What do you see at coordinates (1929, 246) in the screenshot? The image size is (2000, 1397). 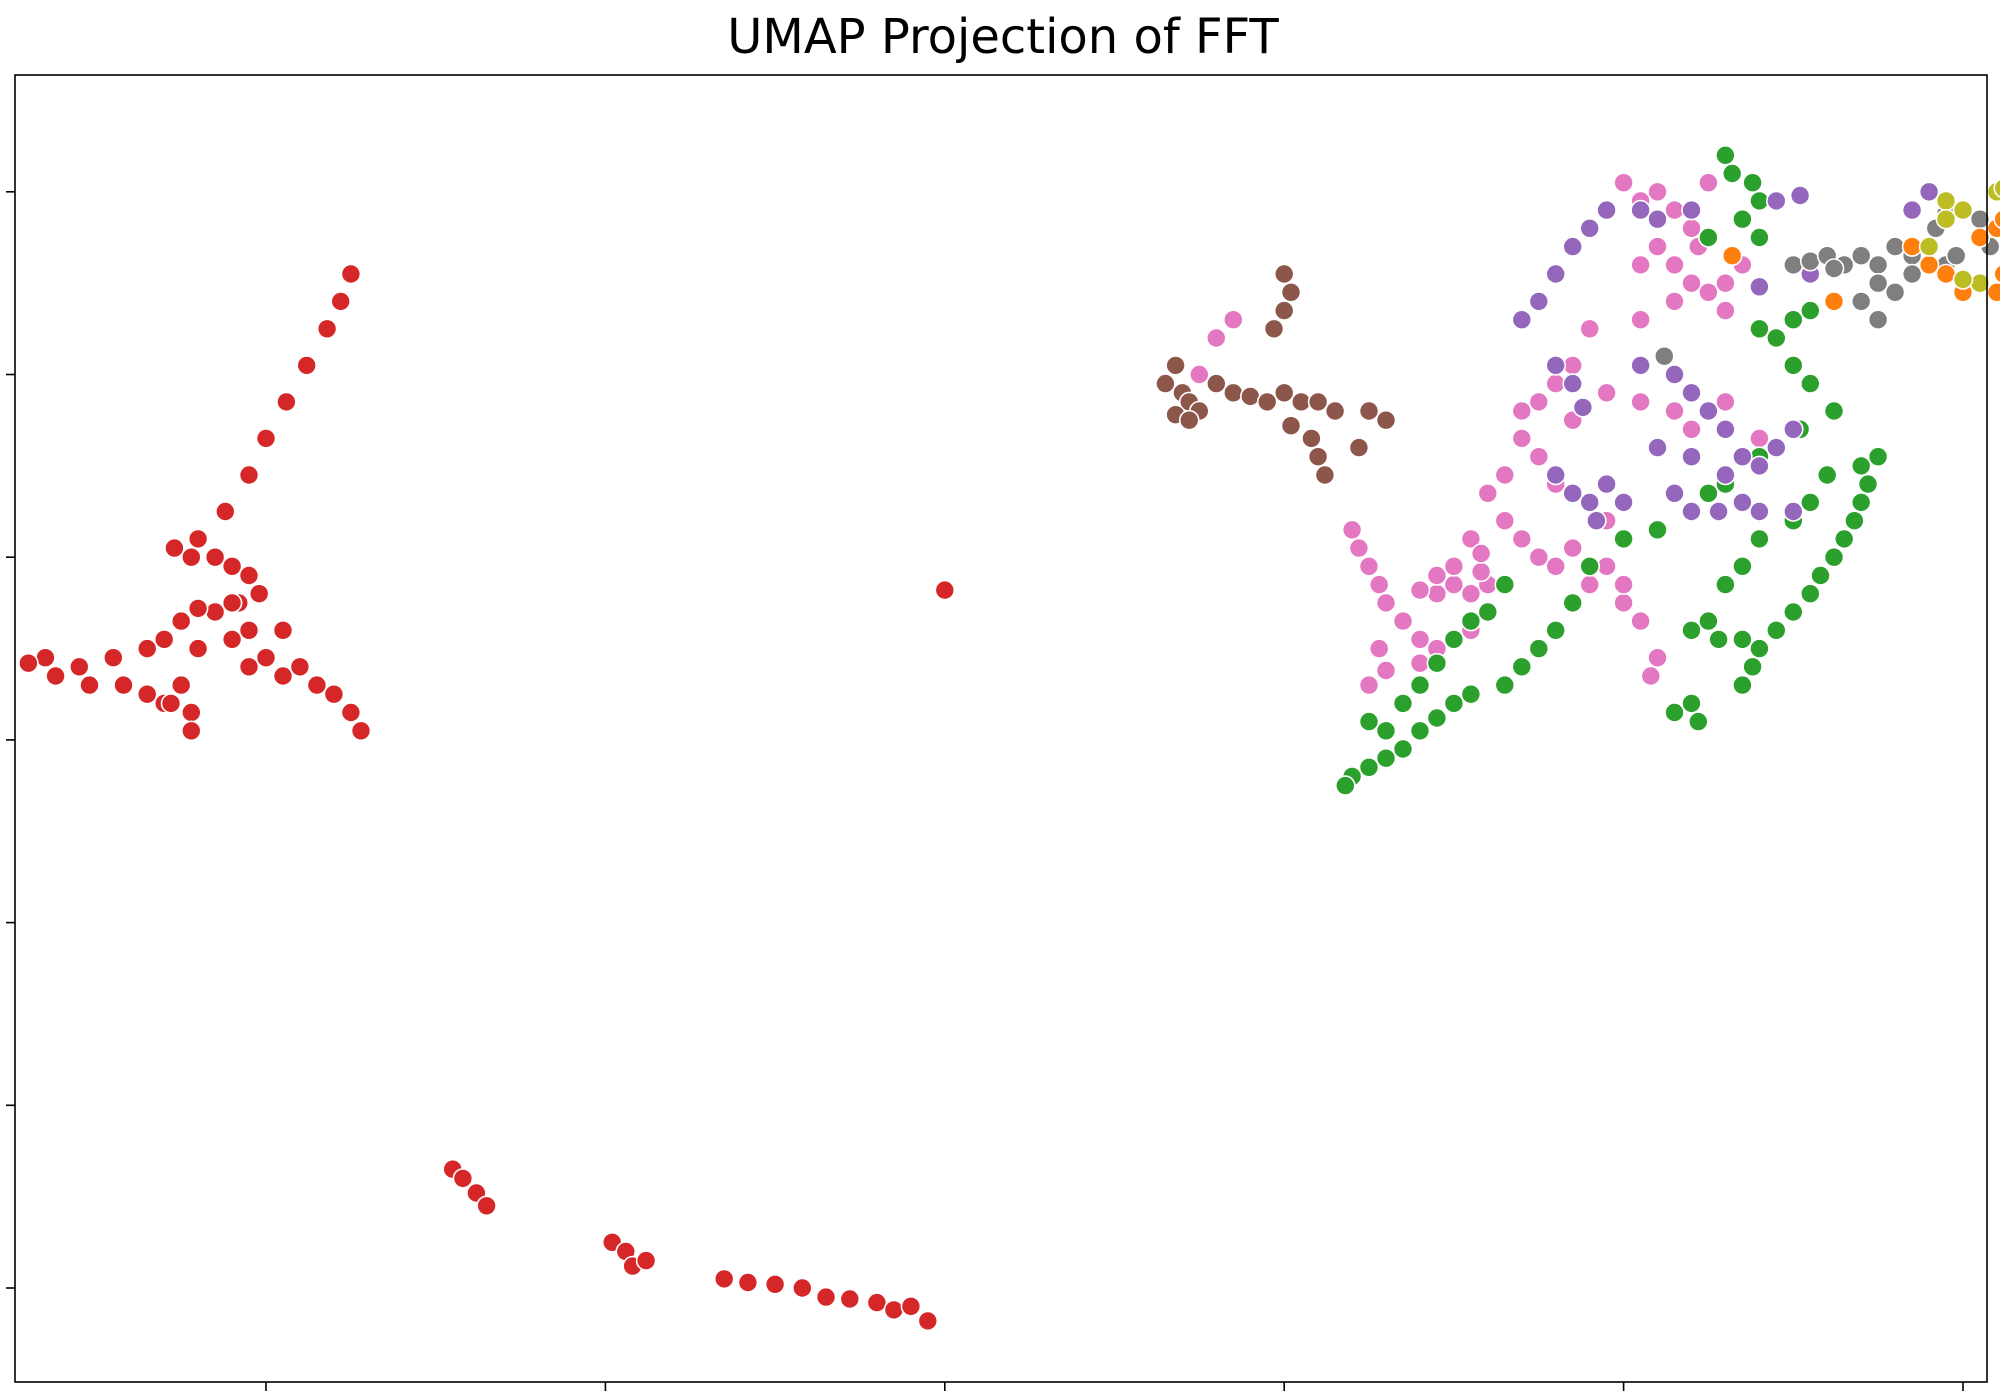 I see `scatter-point-olive` at bounding box center [1929, 246].